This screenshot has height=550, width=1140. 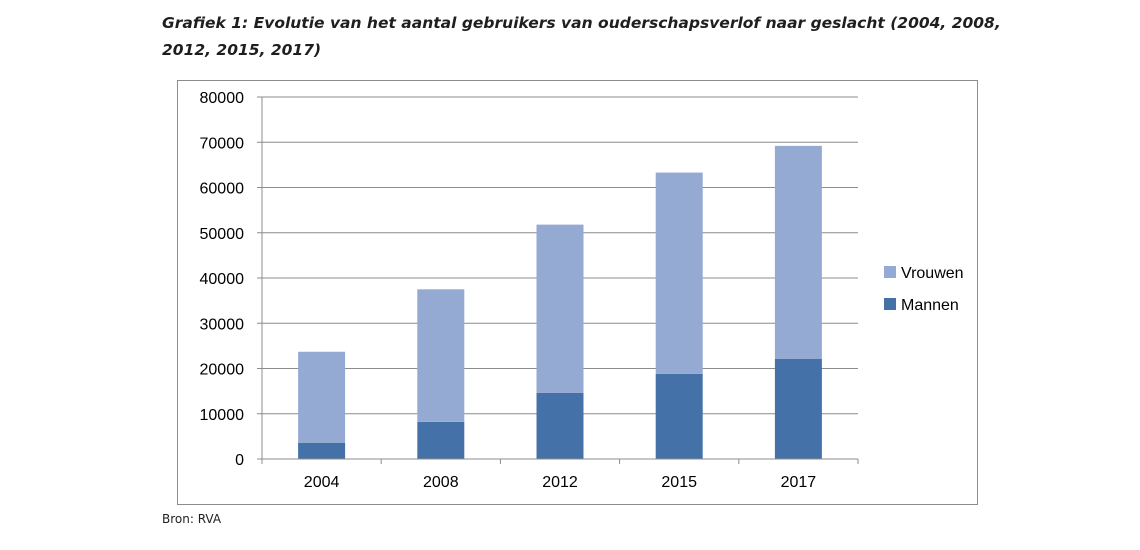 What do you see at coordinates (239, 460) in the screenshot?
I see `y-tick-label: 0` at bounding box center [239, 460].